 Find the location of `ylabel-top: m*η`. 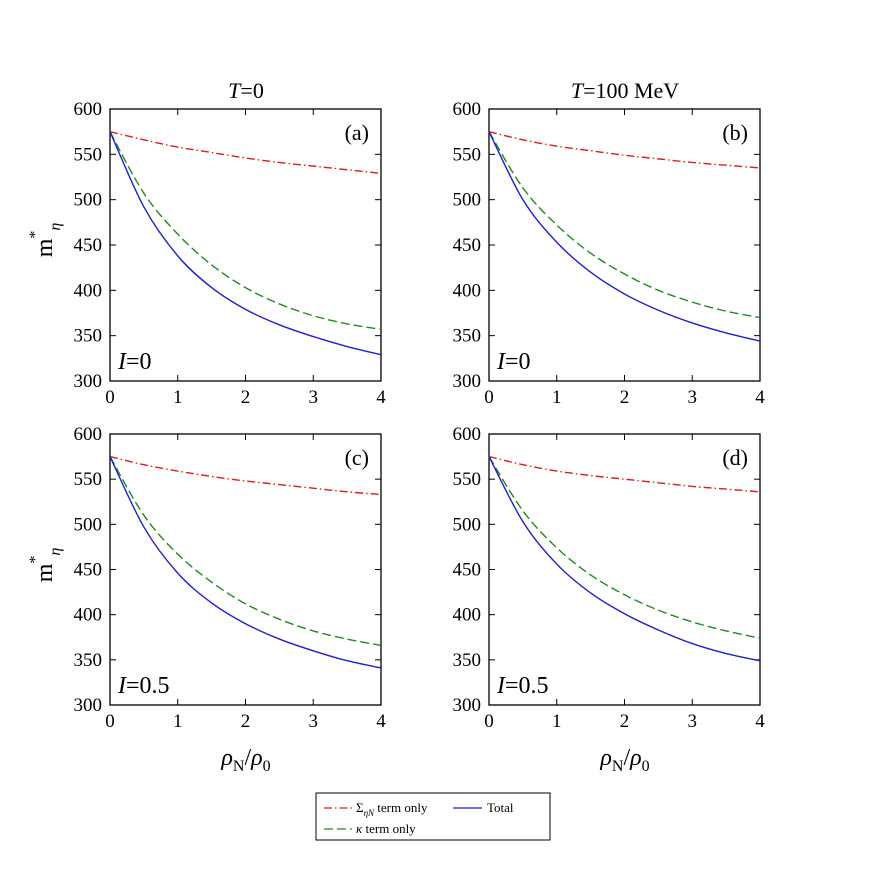

ylabel-top: m*η is located at coordinates (45, 240).